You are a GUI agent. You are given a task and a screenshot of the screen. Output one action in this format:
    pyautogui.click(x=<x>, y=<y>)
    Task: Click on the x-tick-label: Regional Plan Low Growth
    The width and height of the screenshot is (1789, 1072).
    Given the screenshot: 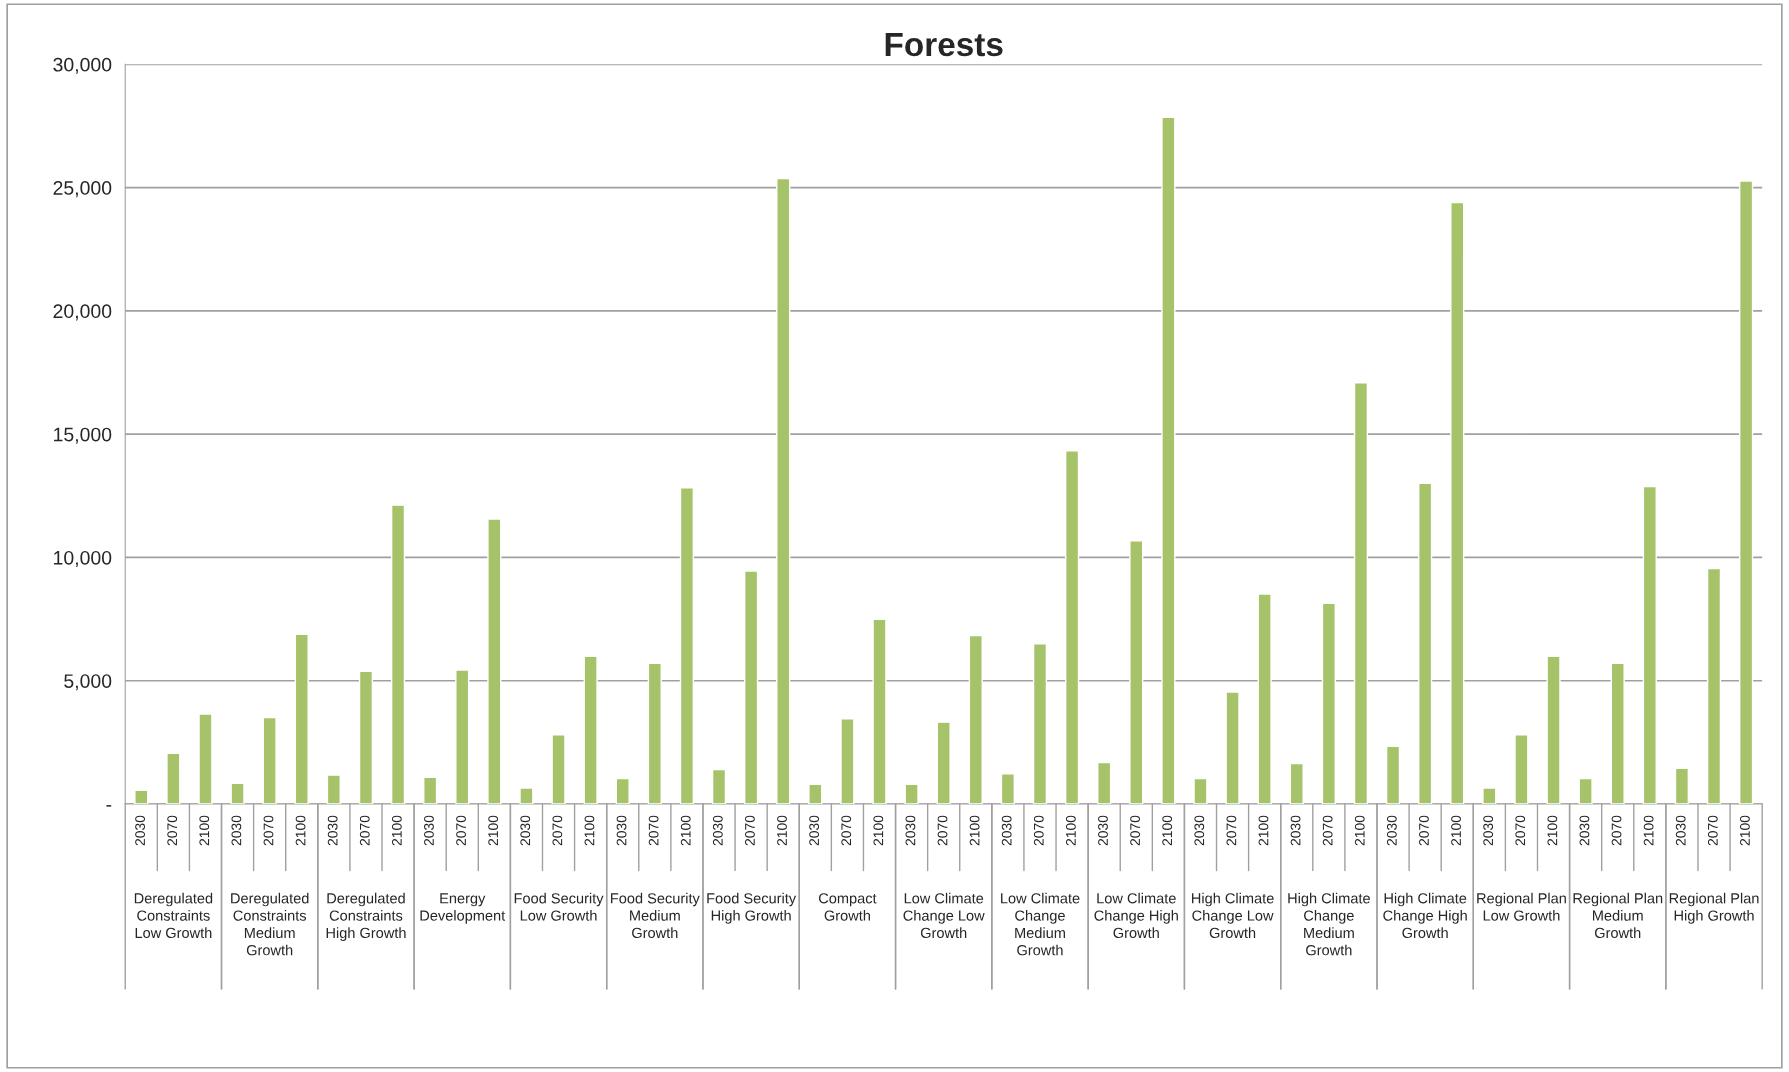 What is the action you would take?
    pyautogui.click(x=1521, y=906)
    